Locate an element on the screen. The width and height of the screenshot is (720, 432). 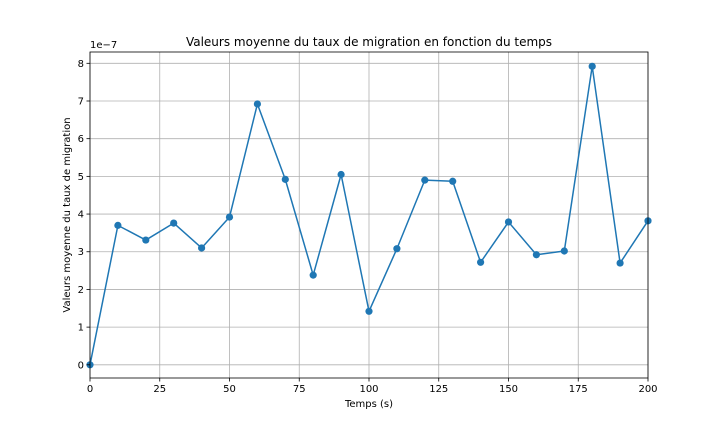
y-tick-label: 6 is located at coordinates (81, 139).